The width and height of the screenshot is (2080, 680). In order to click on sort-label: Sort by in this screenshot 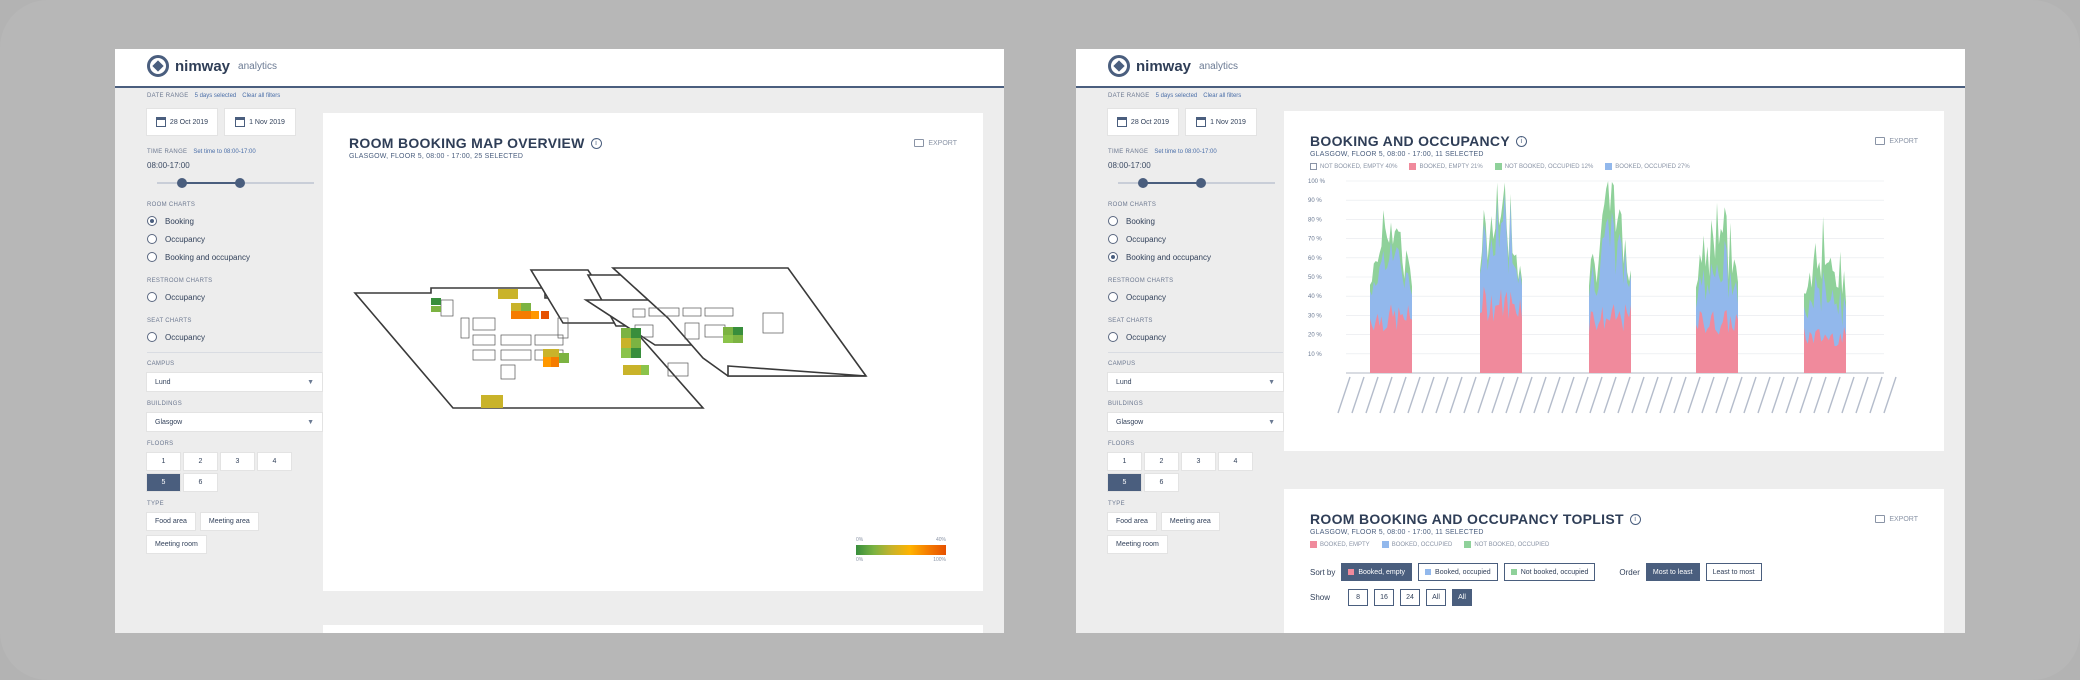, I will do `click(1323, 572)`.